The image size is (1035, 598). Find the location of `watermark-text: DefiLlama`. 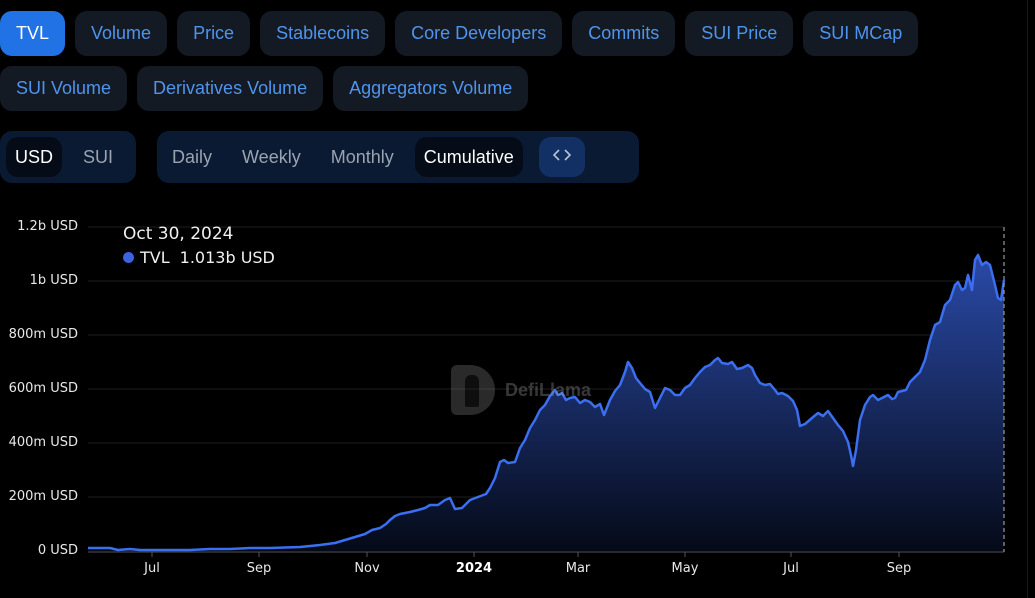

watermark-text: DefiLlama is located at coordinates (548, 389).